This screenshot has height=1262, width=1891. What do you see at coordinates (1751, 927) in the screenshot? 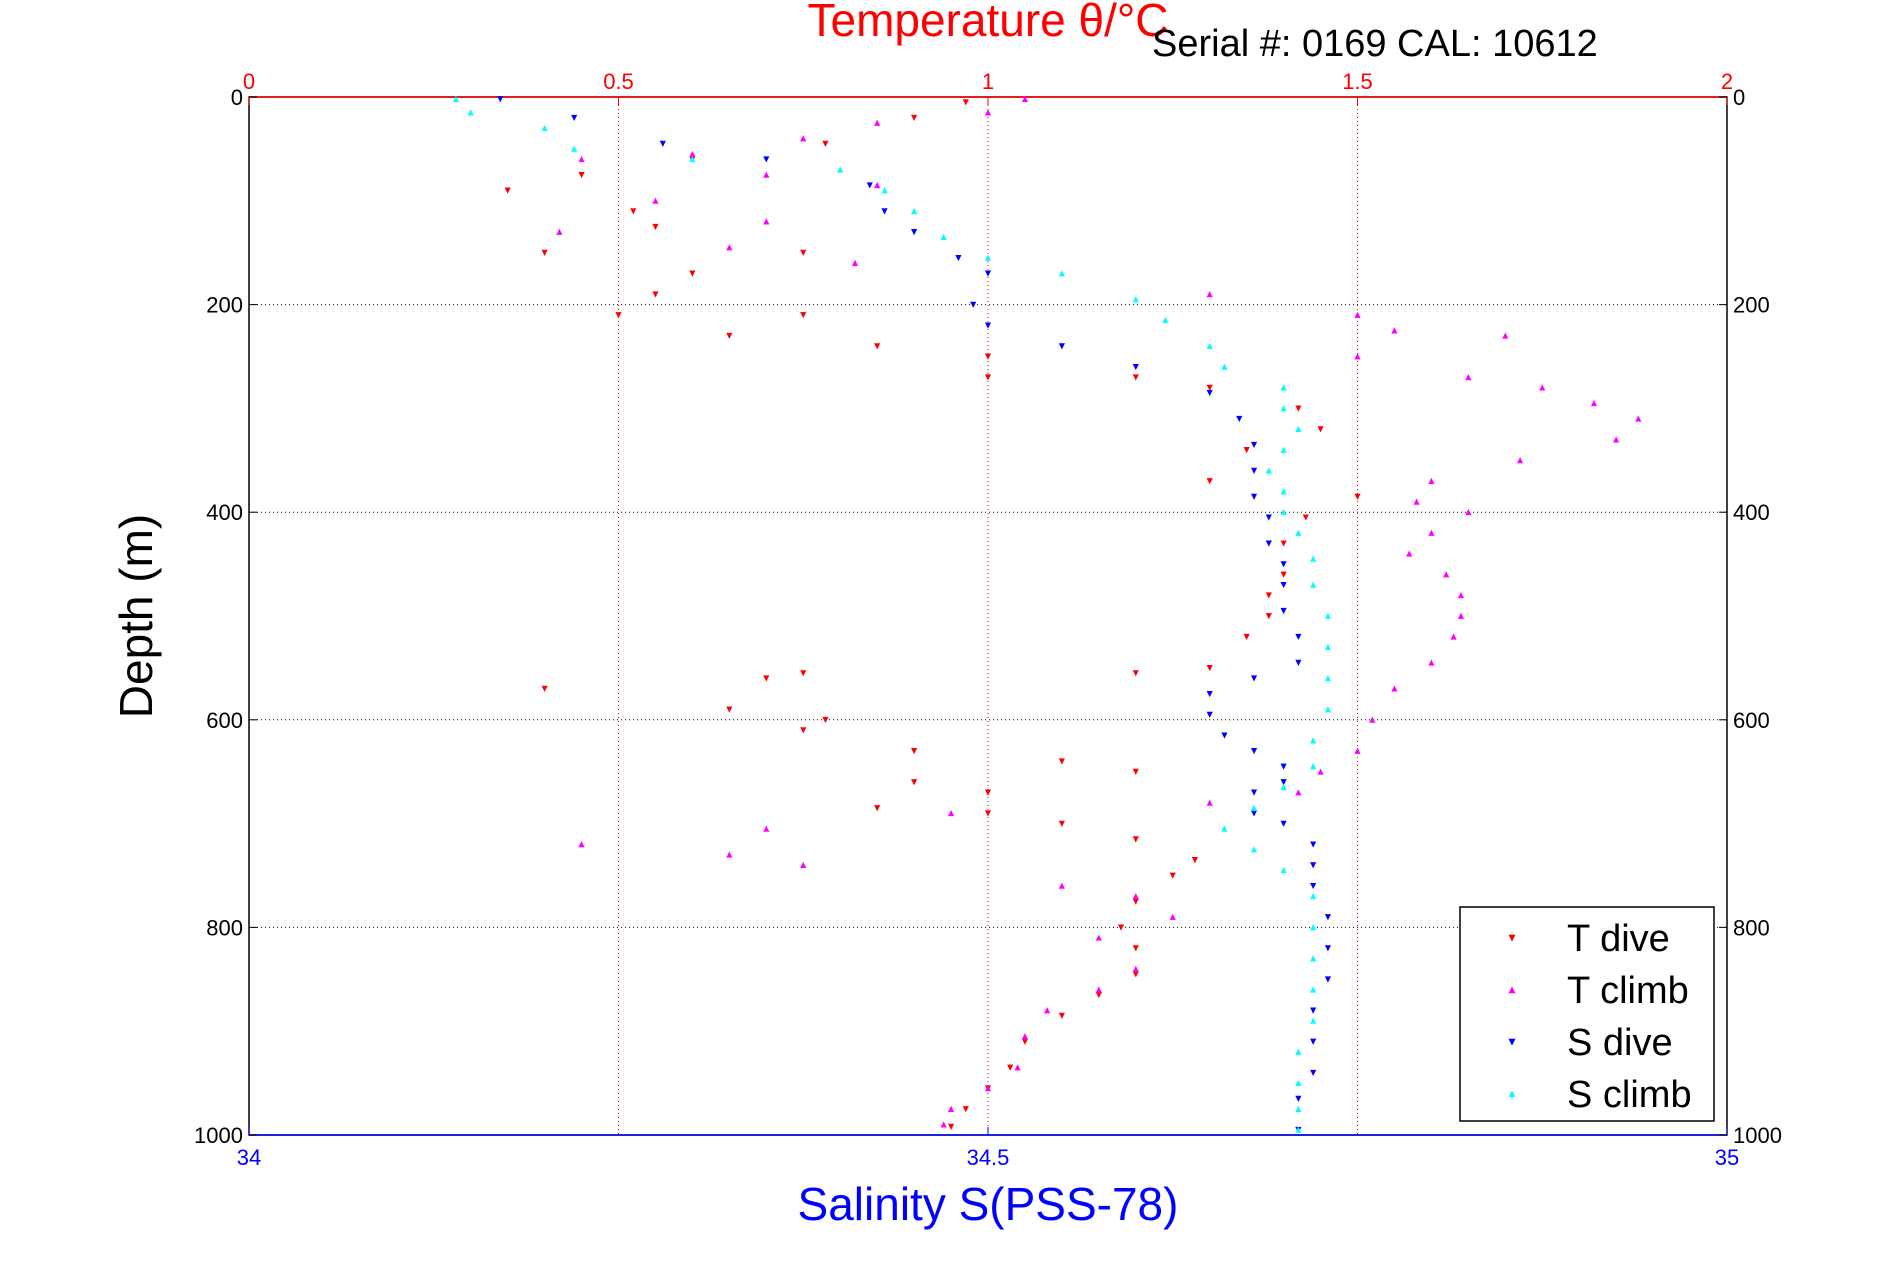
I see `y-tick-label-right: 800` at bounding box center [1751, 927].